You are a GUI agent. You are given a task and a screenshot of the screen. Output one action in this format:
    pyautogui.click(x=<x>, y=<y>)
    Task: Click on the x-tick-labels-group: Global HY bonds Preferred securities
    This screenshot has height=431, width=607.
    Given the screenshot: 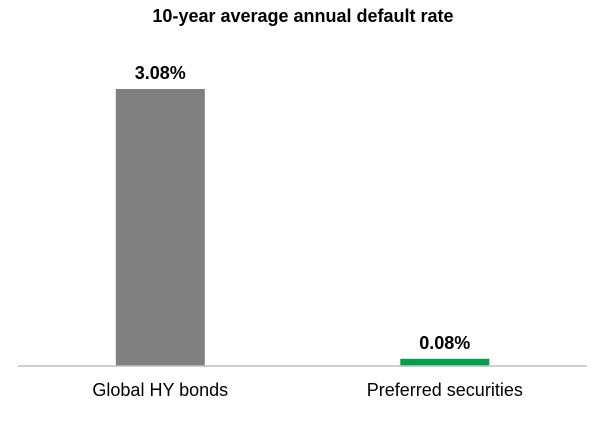 What is the action you would take?
    pyautogui.click(x=307, y=390)
    